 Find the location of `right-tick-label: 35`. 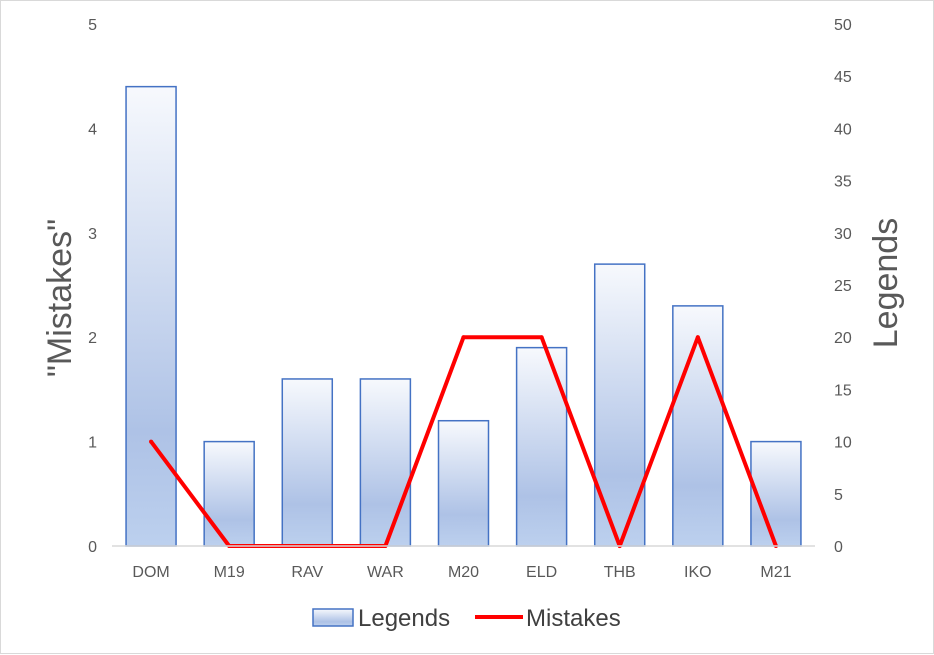

right-tick-label: 35 is located at coordinates (843, 182).